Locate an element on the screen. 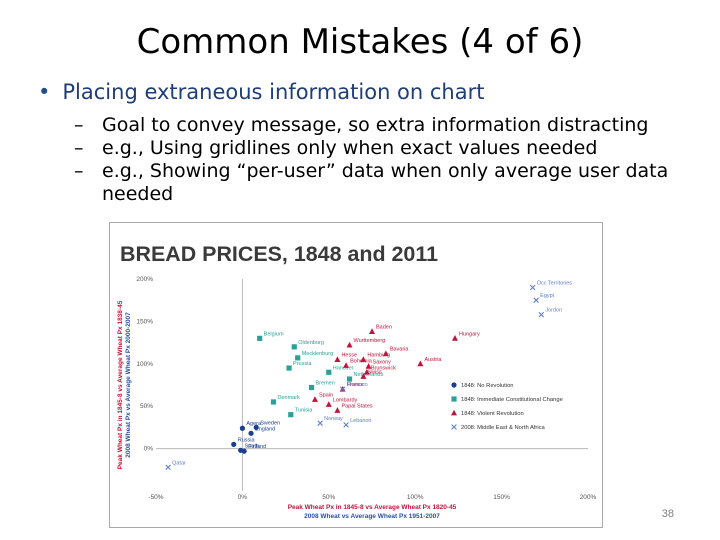 This screenshot has height=540, width=720. point-label: Bohemia is located at coordinates (361, 361).